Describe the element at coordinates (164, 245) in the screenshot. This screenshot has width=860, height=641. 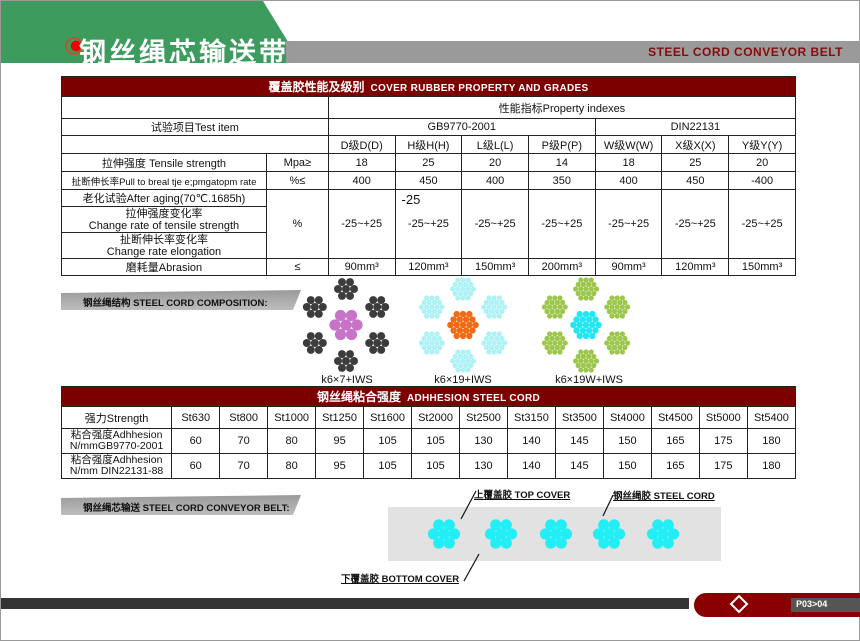
I see `aging-label: 扯断伸长率变化率 Change rate elongation` at that location.